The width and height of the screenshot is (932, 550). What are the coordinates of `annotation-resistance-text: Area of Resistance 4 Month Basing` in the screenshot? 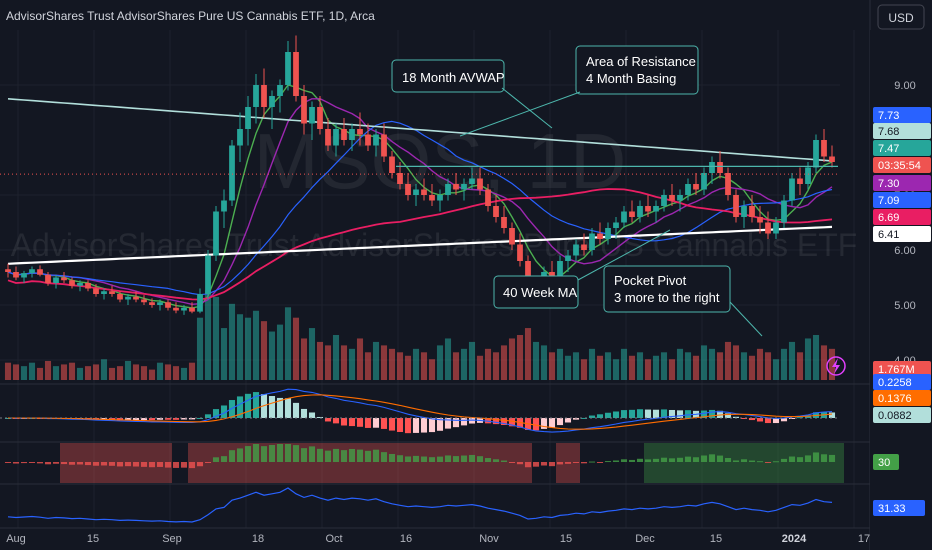 It's located at (642, 70).